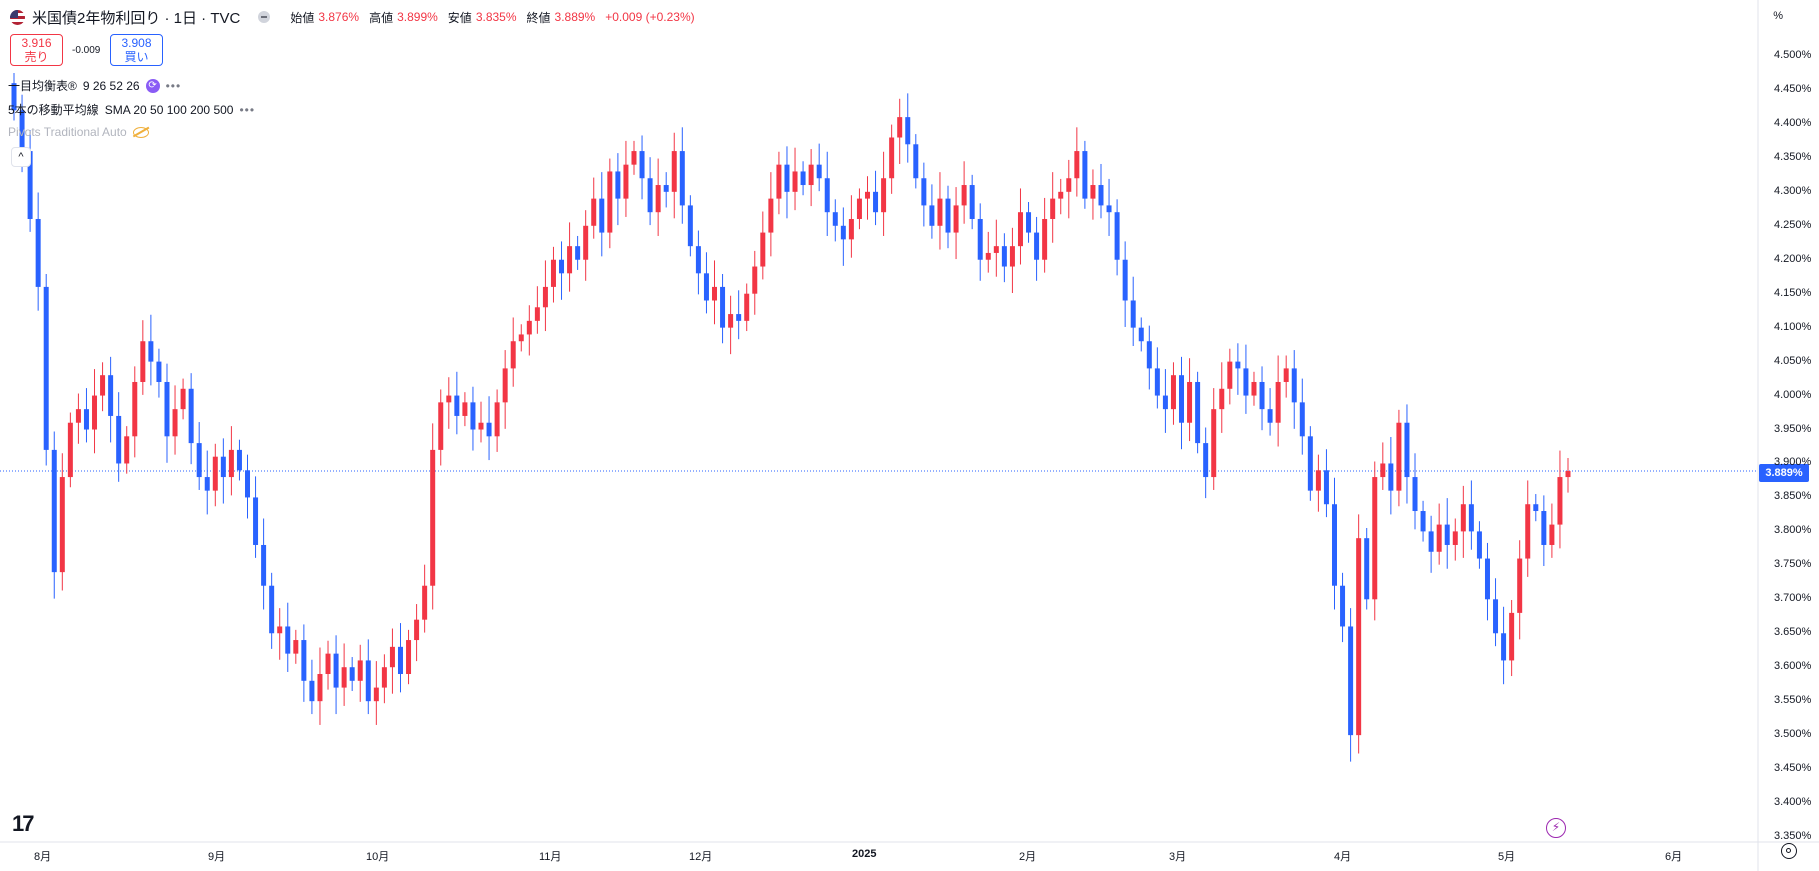  I want to click on indicator-ichimoku: 一目均衡表® 9 26 52 26 ⟳ •••, so click(94, 85).